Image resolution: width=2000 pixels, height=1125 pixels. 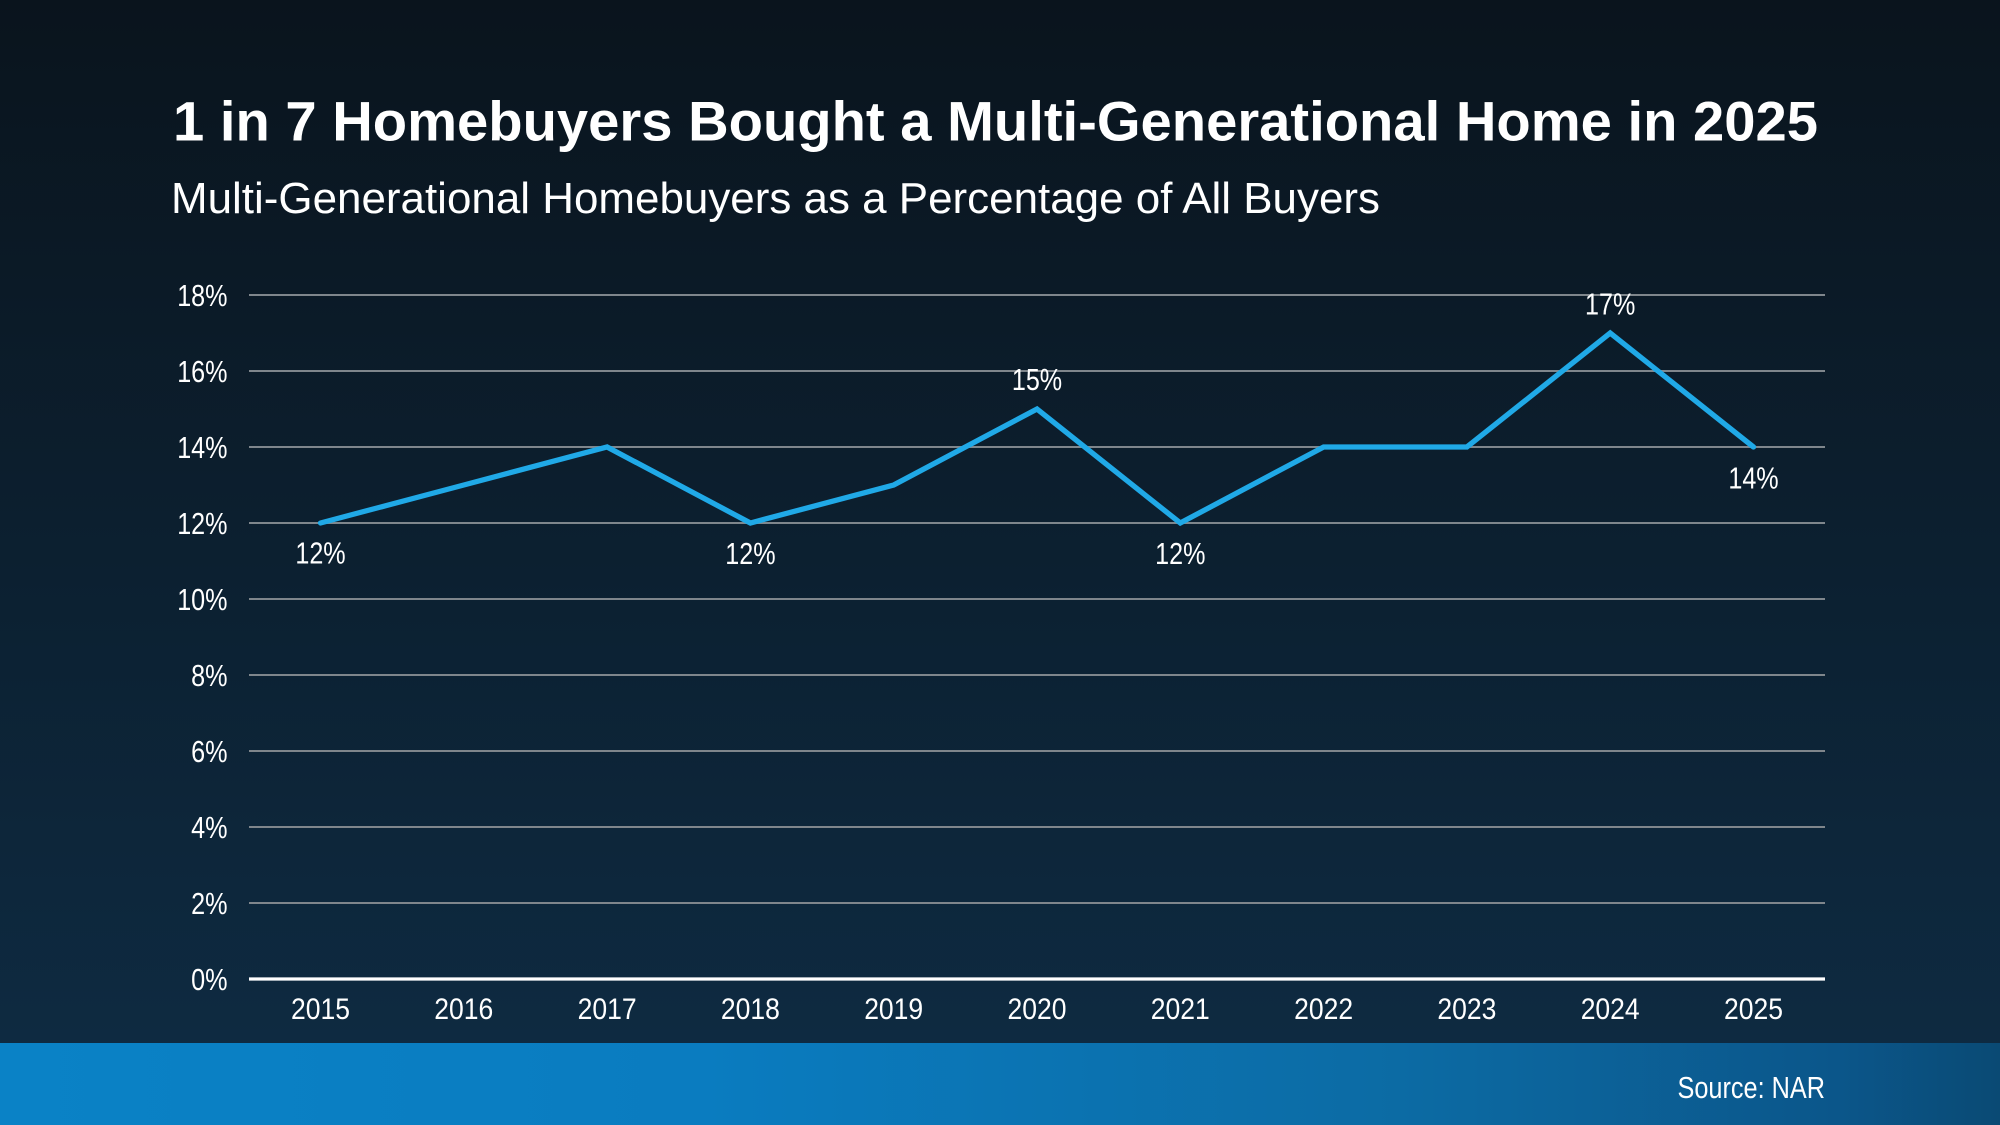 I want to click on svg-text: 0%, so click(x=209, y=979).